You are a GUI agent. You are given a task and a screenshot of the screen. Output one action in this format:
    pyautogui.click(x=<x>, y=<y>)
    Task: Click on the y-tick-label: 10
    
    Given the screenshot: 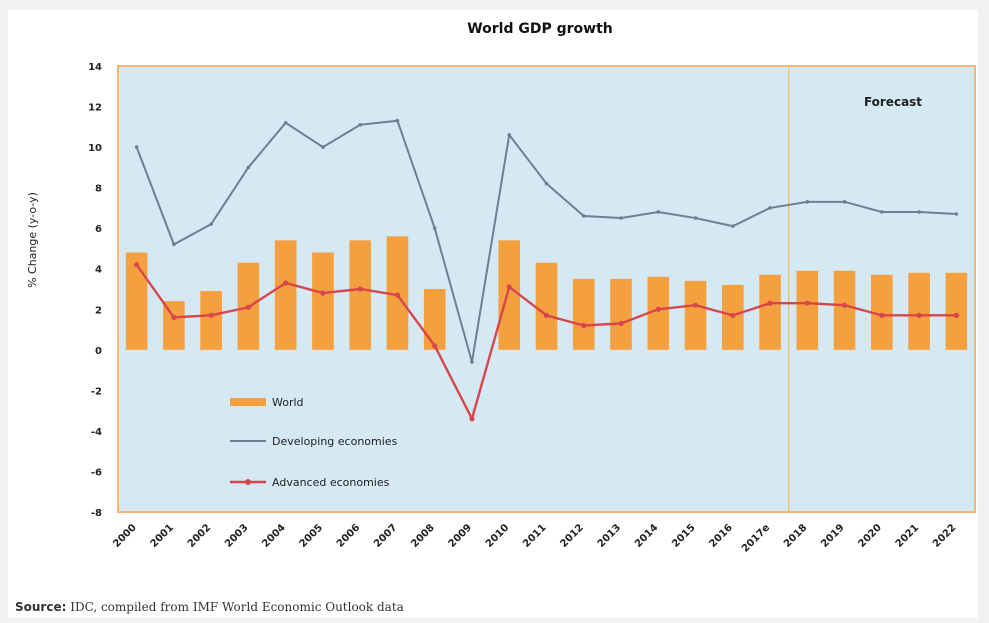 What is the action you would take?
    pyautogui.click(x=95, y=148)
    